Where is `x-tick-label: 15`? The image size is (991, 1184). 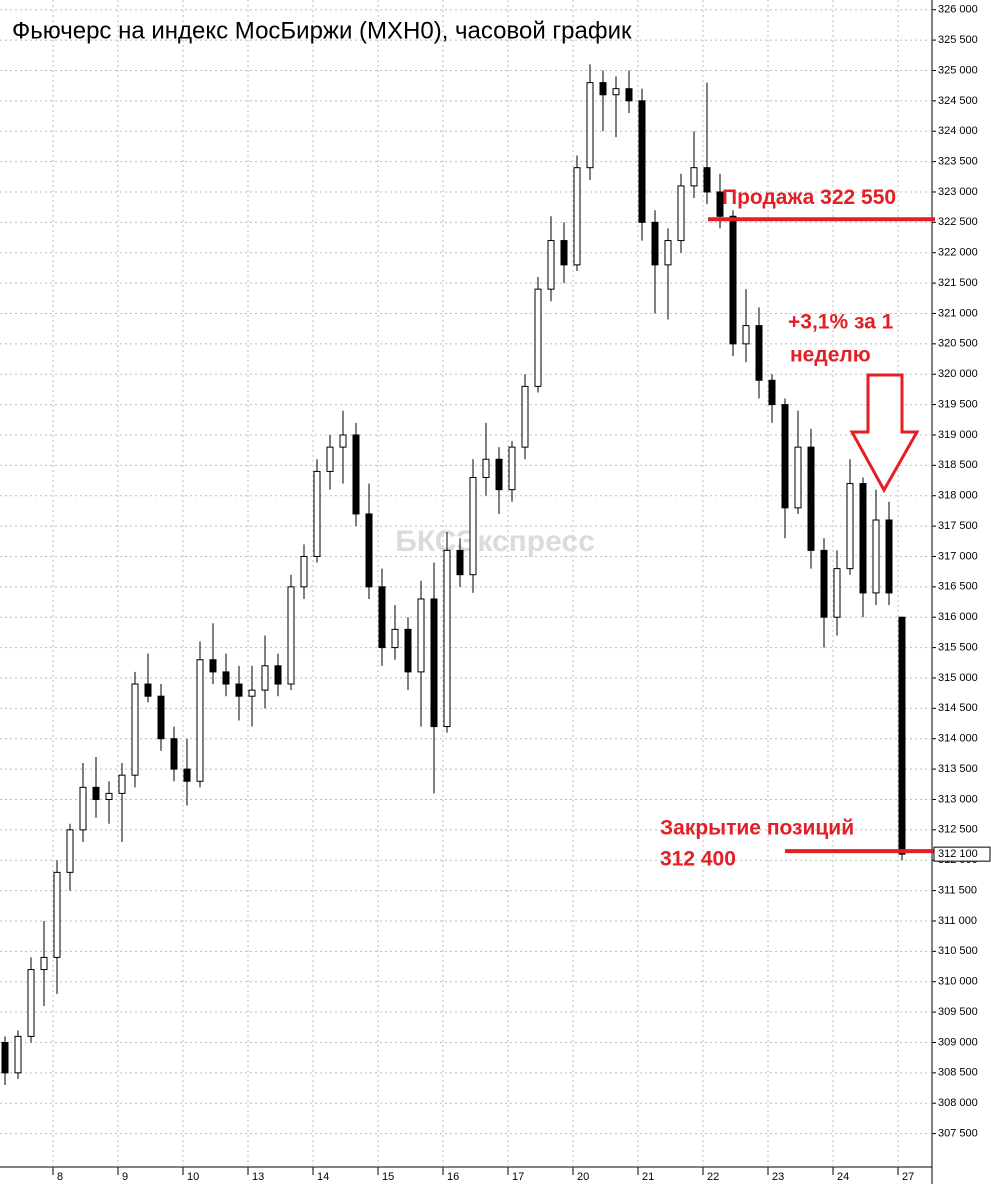 x-tick-label: 15 is located at coordinates (388, 1177).